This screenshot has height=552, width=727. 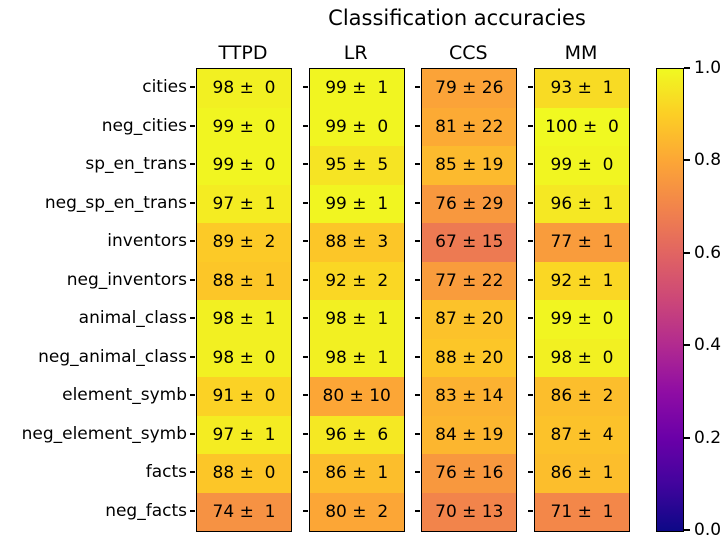 I want to click on heatmap-cell-TTPD-cities: 98 ± 0, so click(x=244, y=88).